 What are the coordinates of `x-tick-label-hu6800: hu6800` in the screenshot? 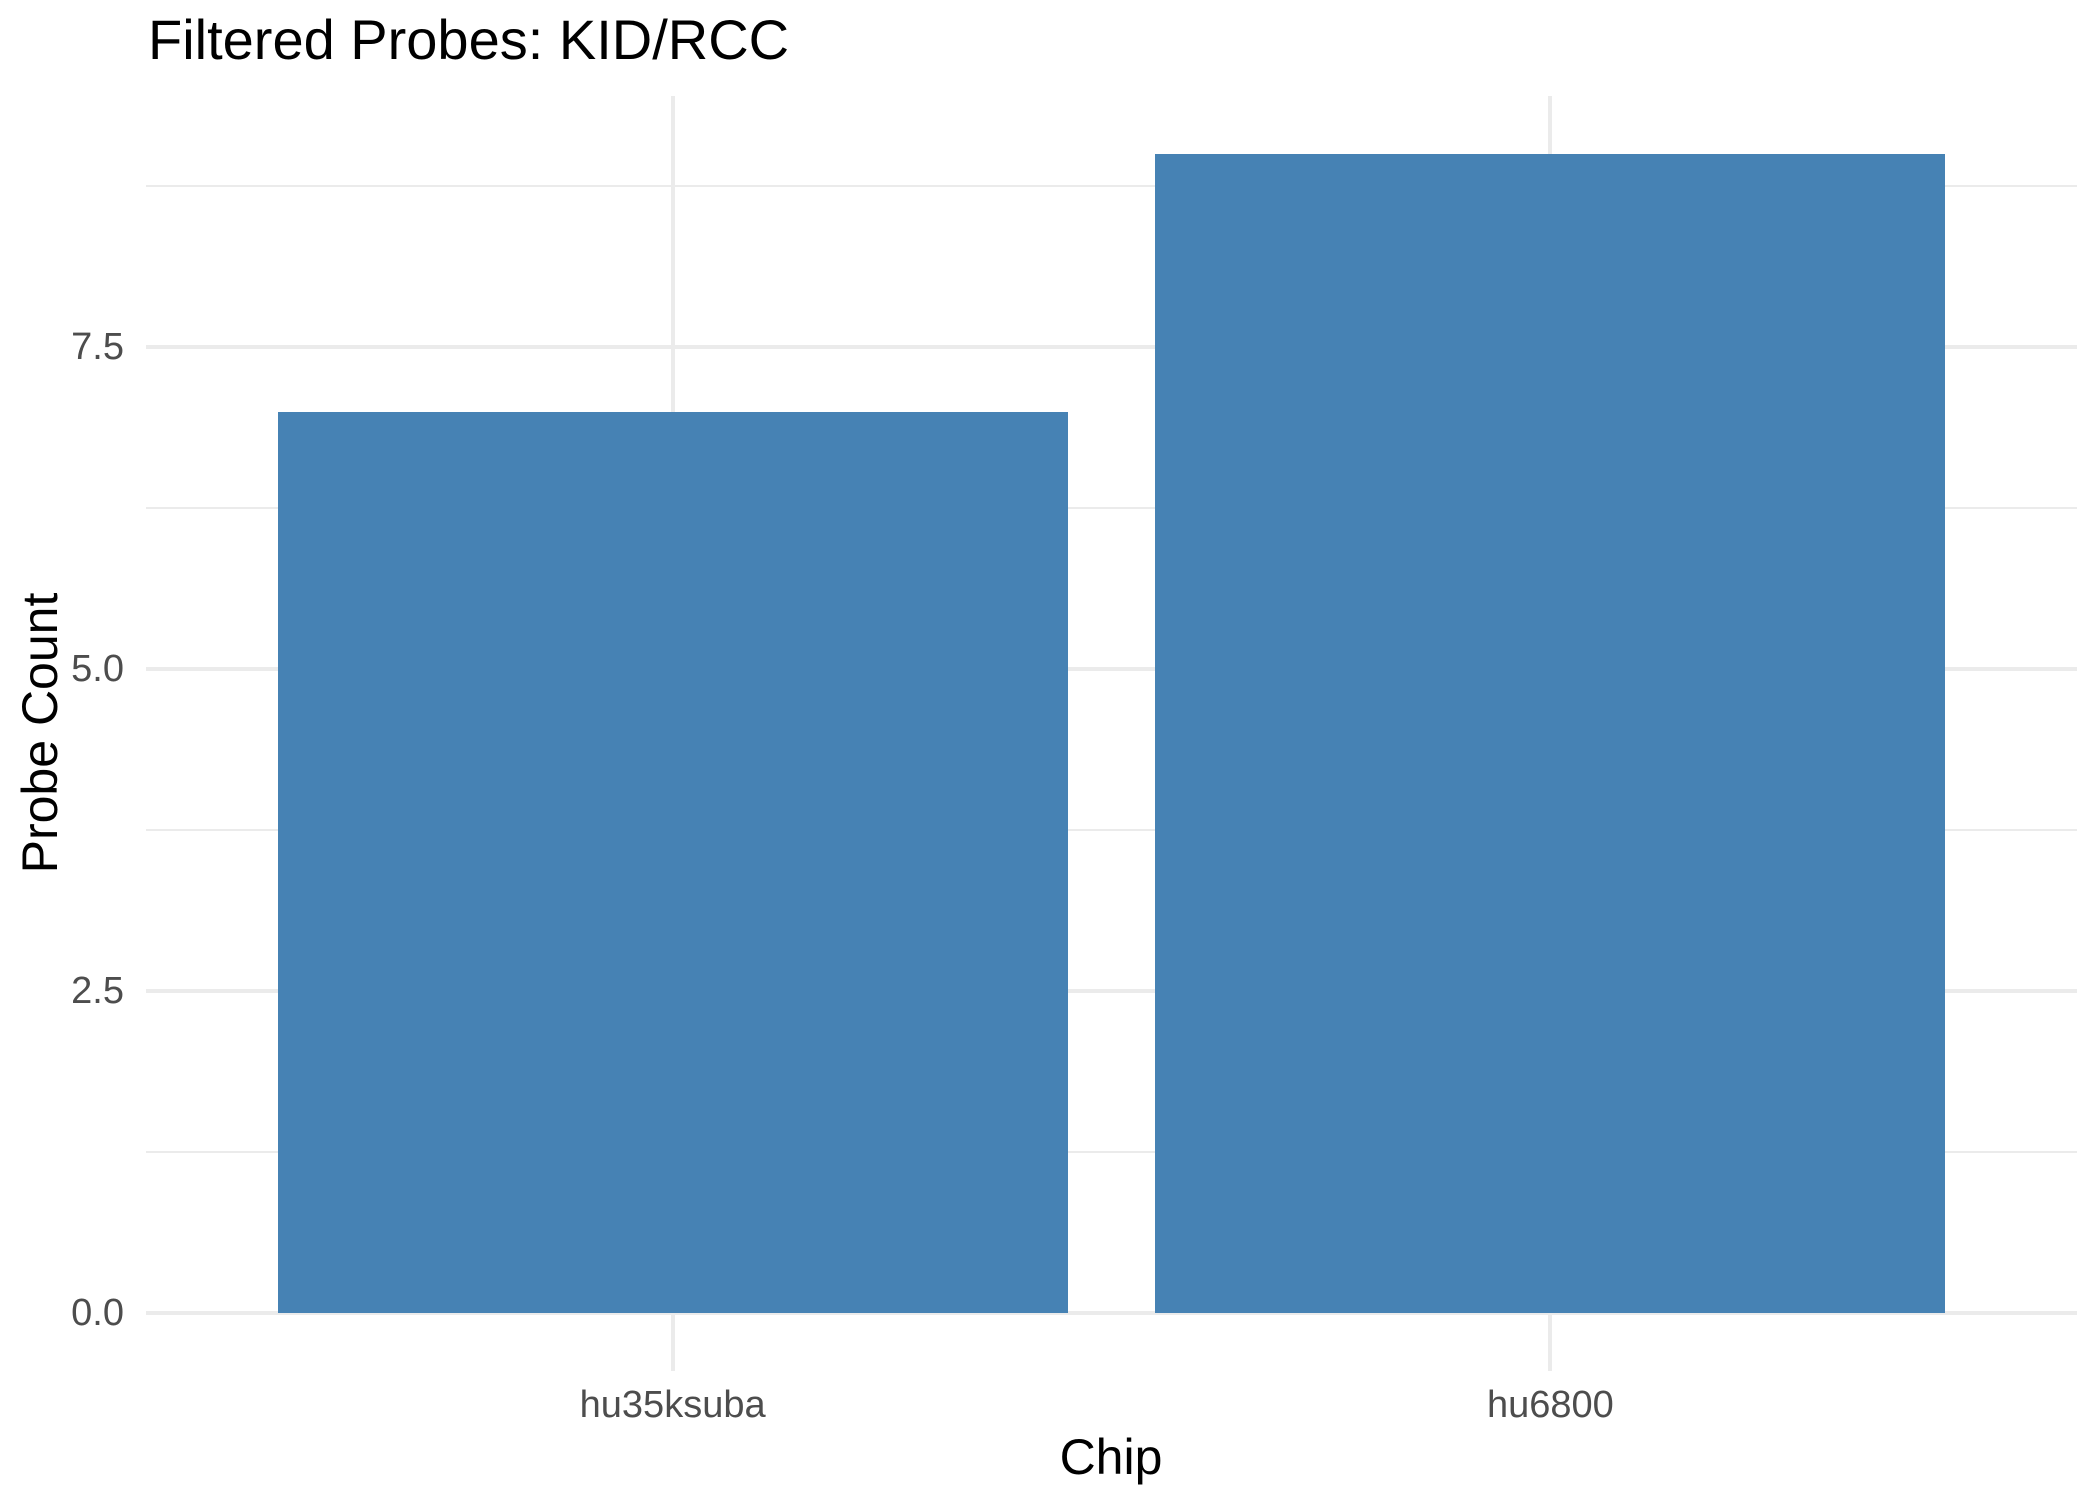 It's located at (1550, 1405).